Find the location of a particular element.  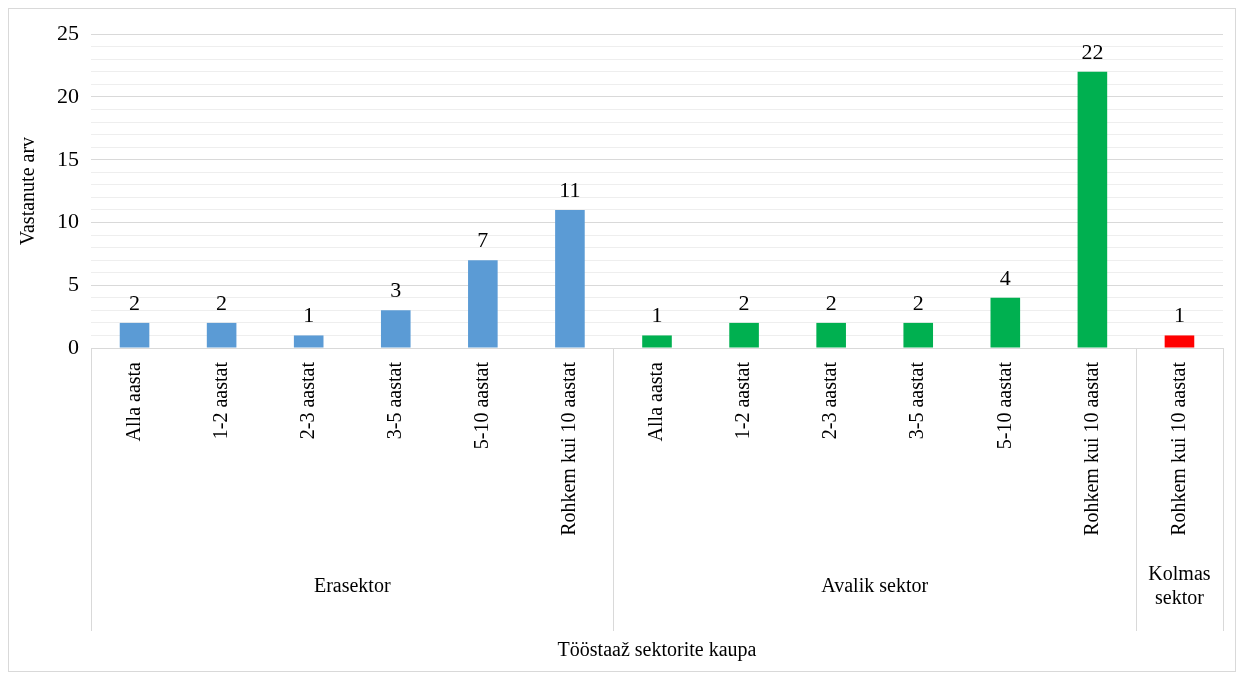

data-label: 7 is located at coordinates (483, 239).